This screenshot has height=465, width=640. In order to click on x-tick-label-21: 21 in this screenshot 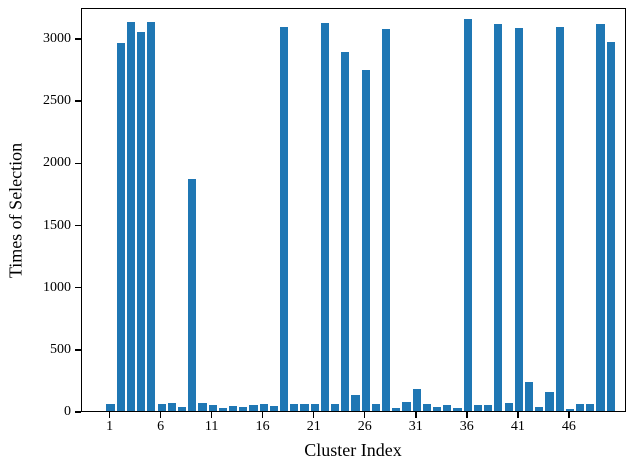, I will do `click(313, 426)`.